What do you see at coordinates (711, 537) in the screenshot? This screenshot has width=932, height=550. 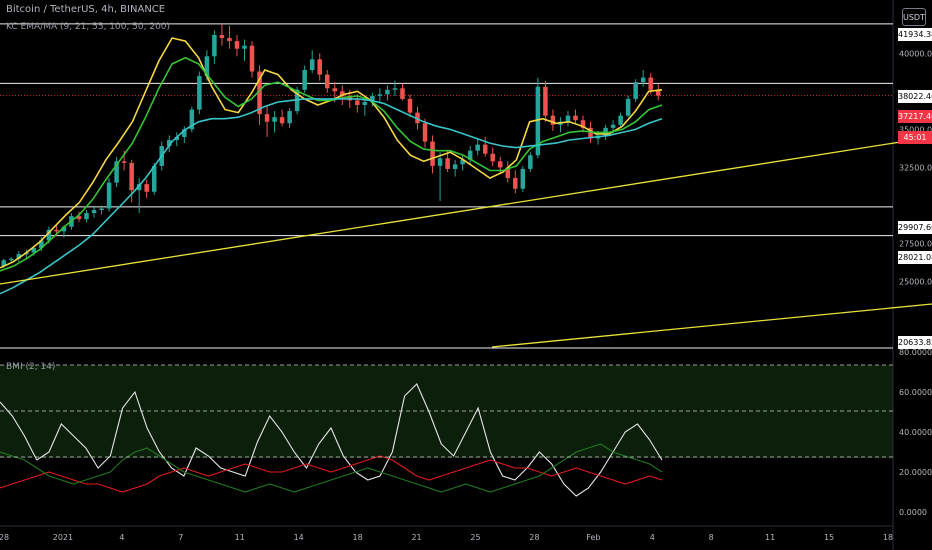 I see `x-tick-label: 8` at bounding box center [711, 537].